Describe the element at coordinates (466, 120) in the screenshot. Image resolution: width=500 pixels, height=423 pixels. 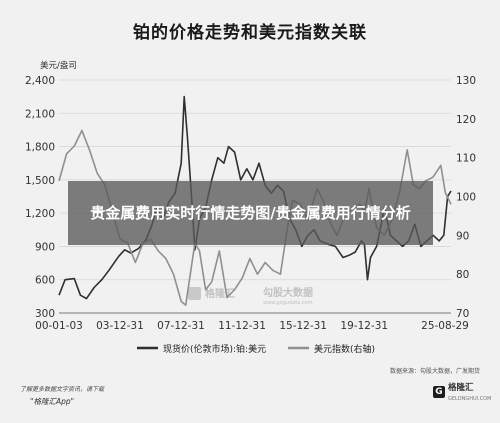
I see `y-right-tick-label: 120` at that location.